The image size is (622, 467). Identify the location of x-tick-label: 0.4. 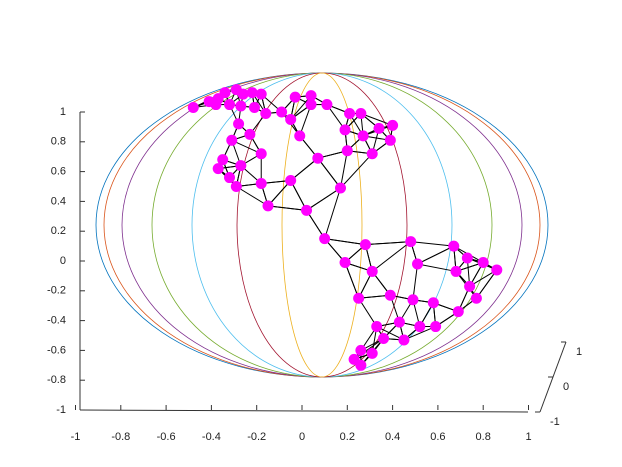
(392, 437).